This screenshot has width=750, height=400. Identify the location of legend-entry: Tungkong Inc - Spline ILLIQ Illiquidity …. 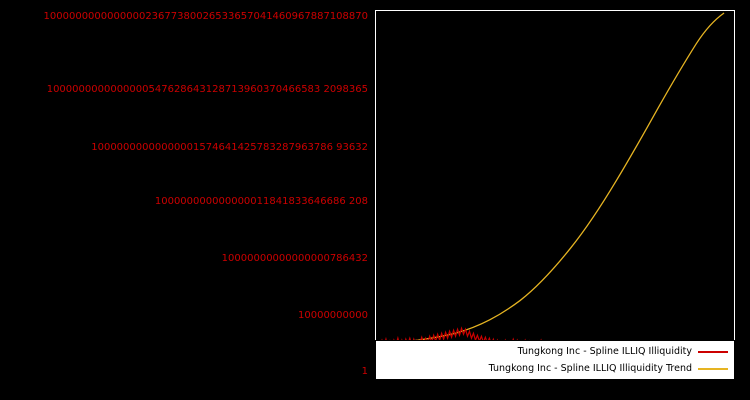
(555, 368).